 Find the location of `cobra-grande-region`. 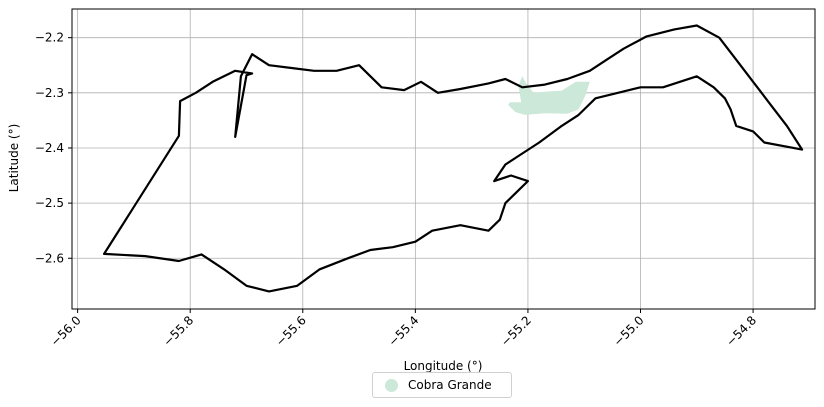

cobra-grande-region is located at coordinates (549, 95).